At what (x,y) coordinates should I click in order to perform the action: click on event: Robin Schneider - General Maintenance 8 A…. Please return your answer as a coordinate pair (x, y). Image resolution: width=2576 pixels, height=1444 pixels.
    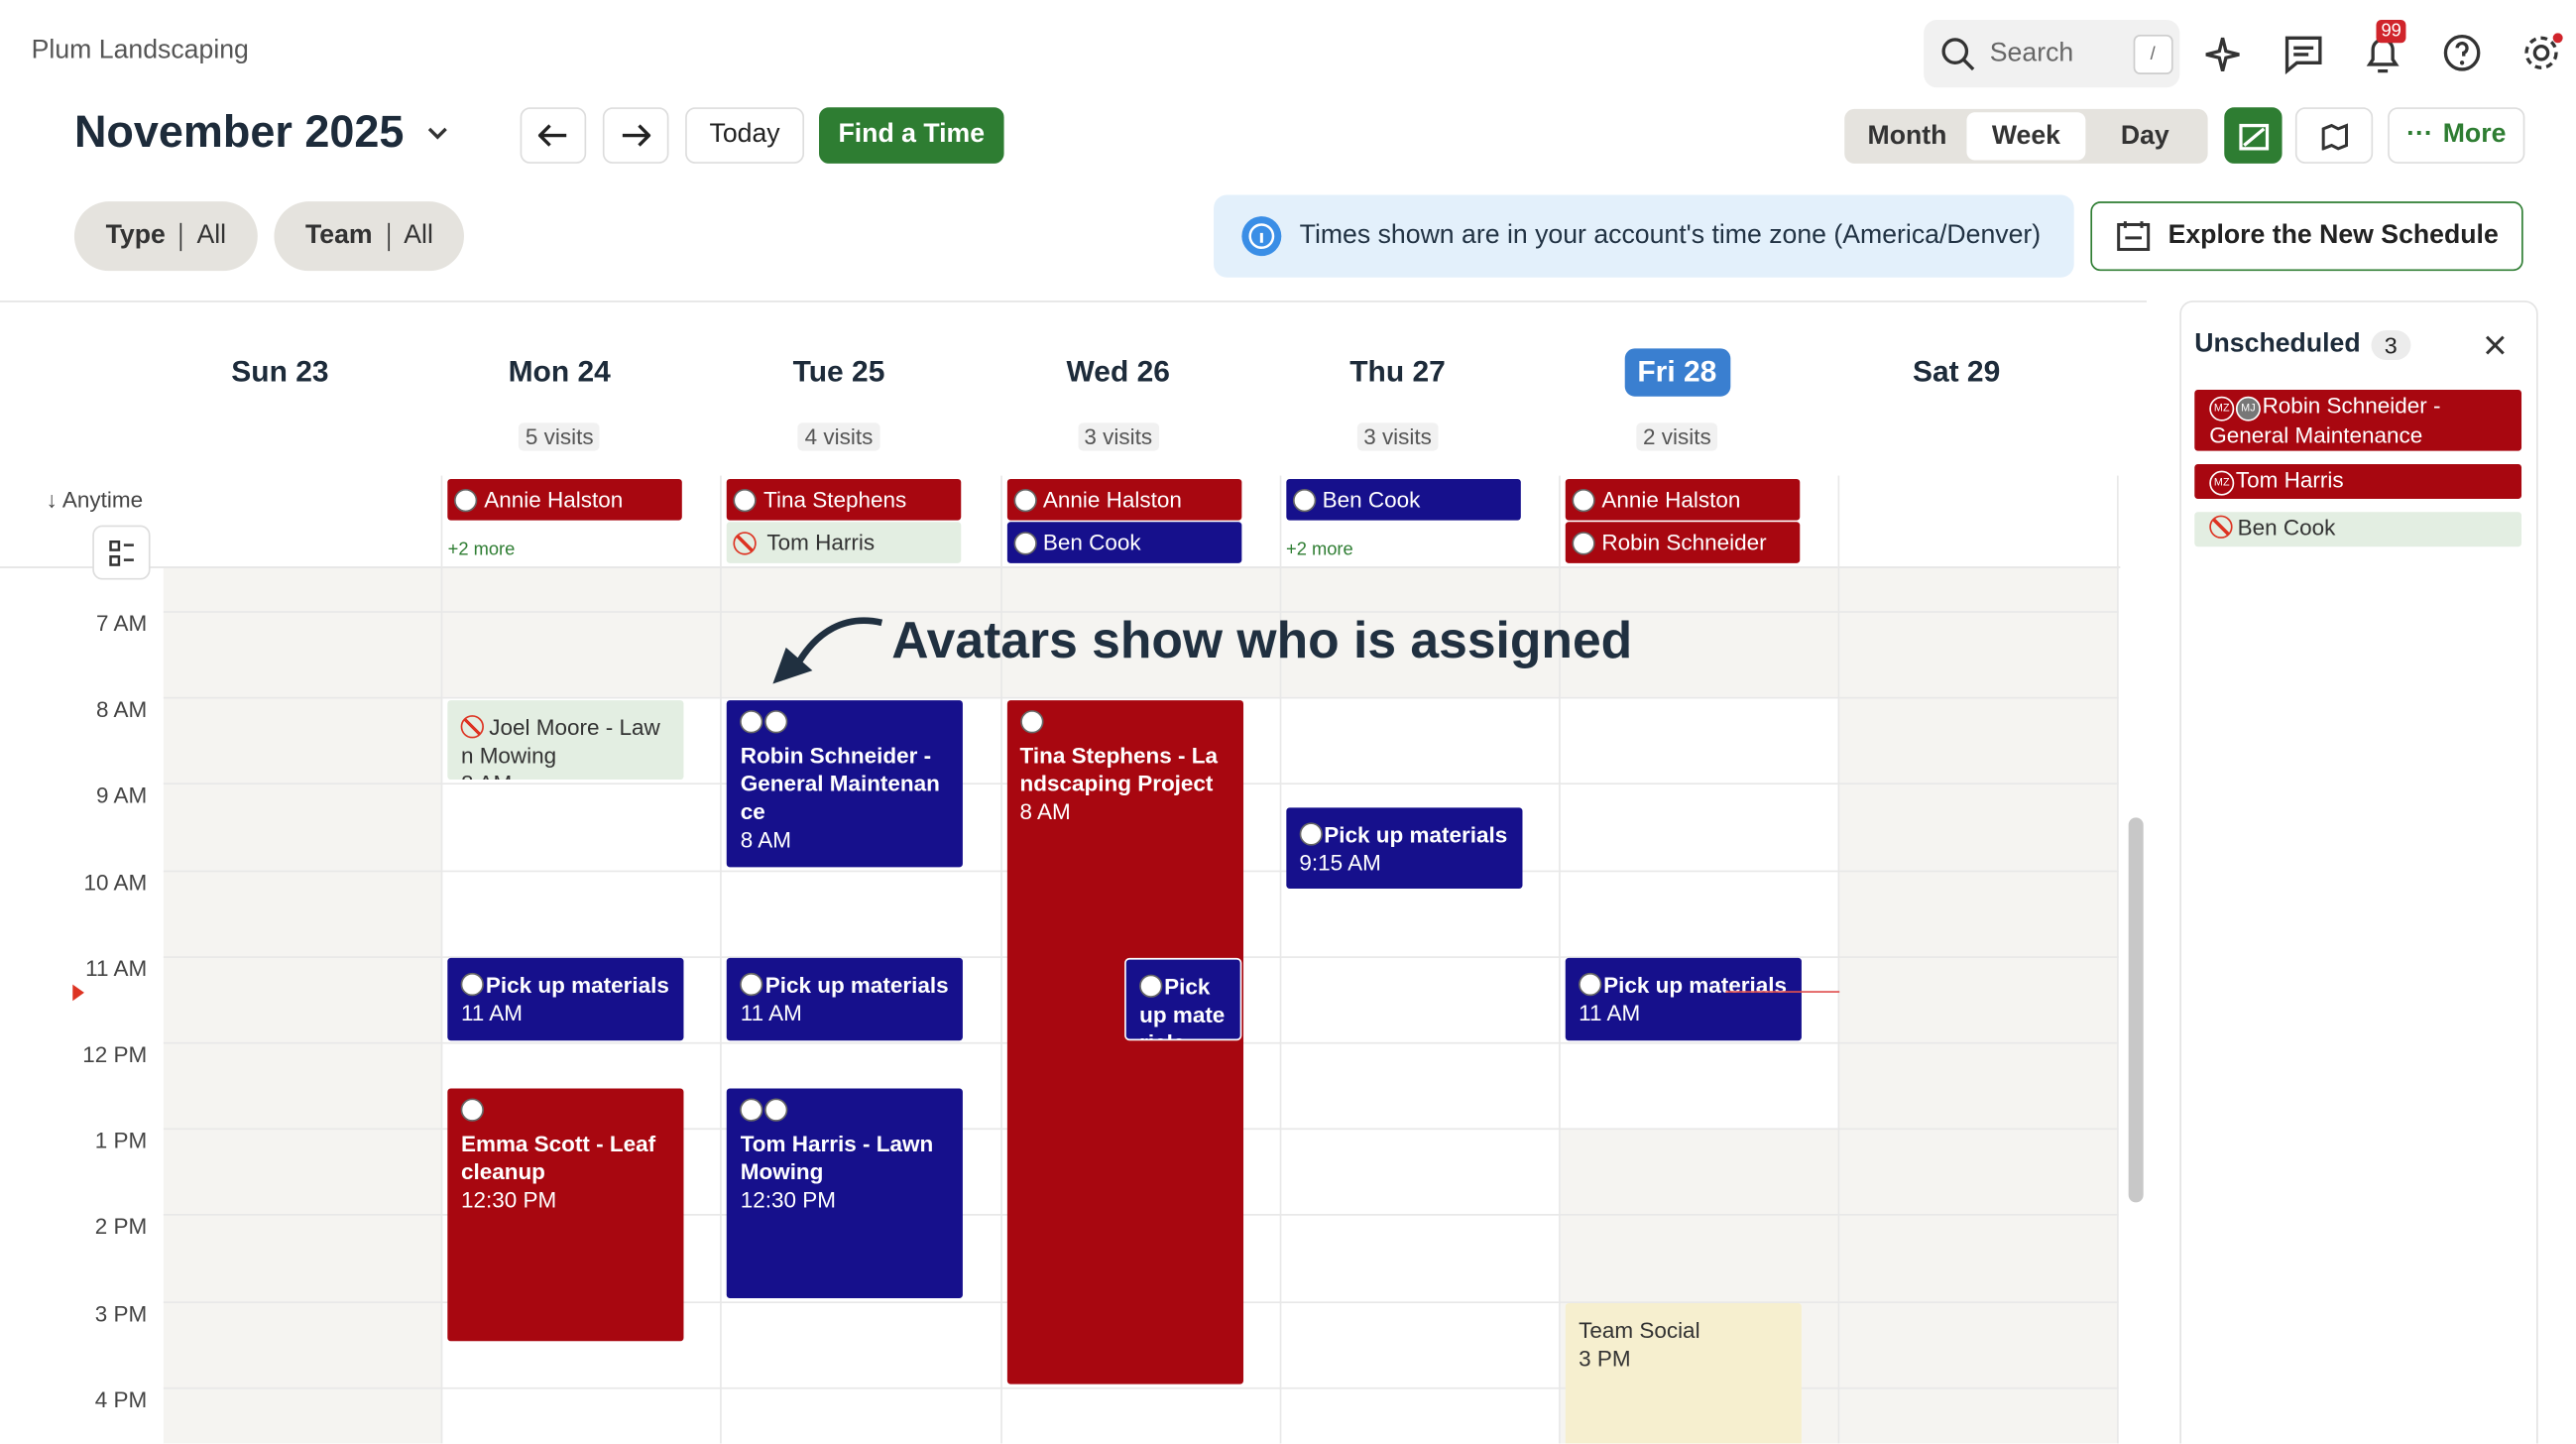
    Looking at the image, I should click on (846, 784).